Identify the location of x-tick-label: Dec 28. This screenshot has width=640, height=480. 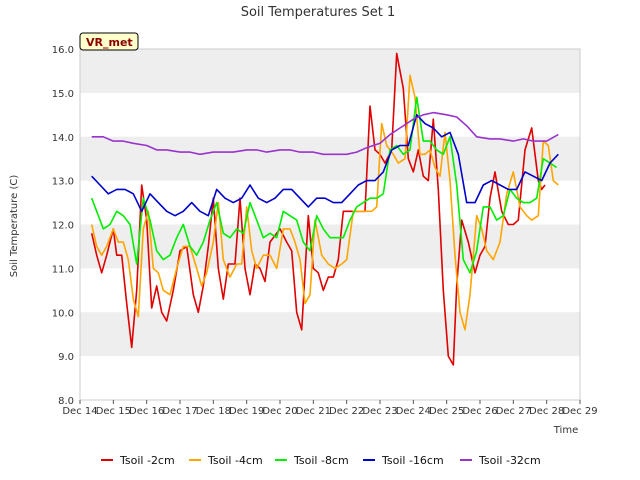
(546, 411).